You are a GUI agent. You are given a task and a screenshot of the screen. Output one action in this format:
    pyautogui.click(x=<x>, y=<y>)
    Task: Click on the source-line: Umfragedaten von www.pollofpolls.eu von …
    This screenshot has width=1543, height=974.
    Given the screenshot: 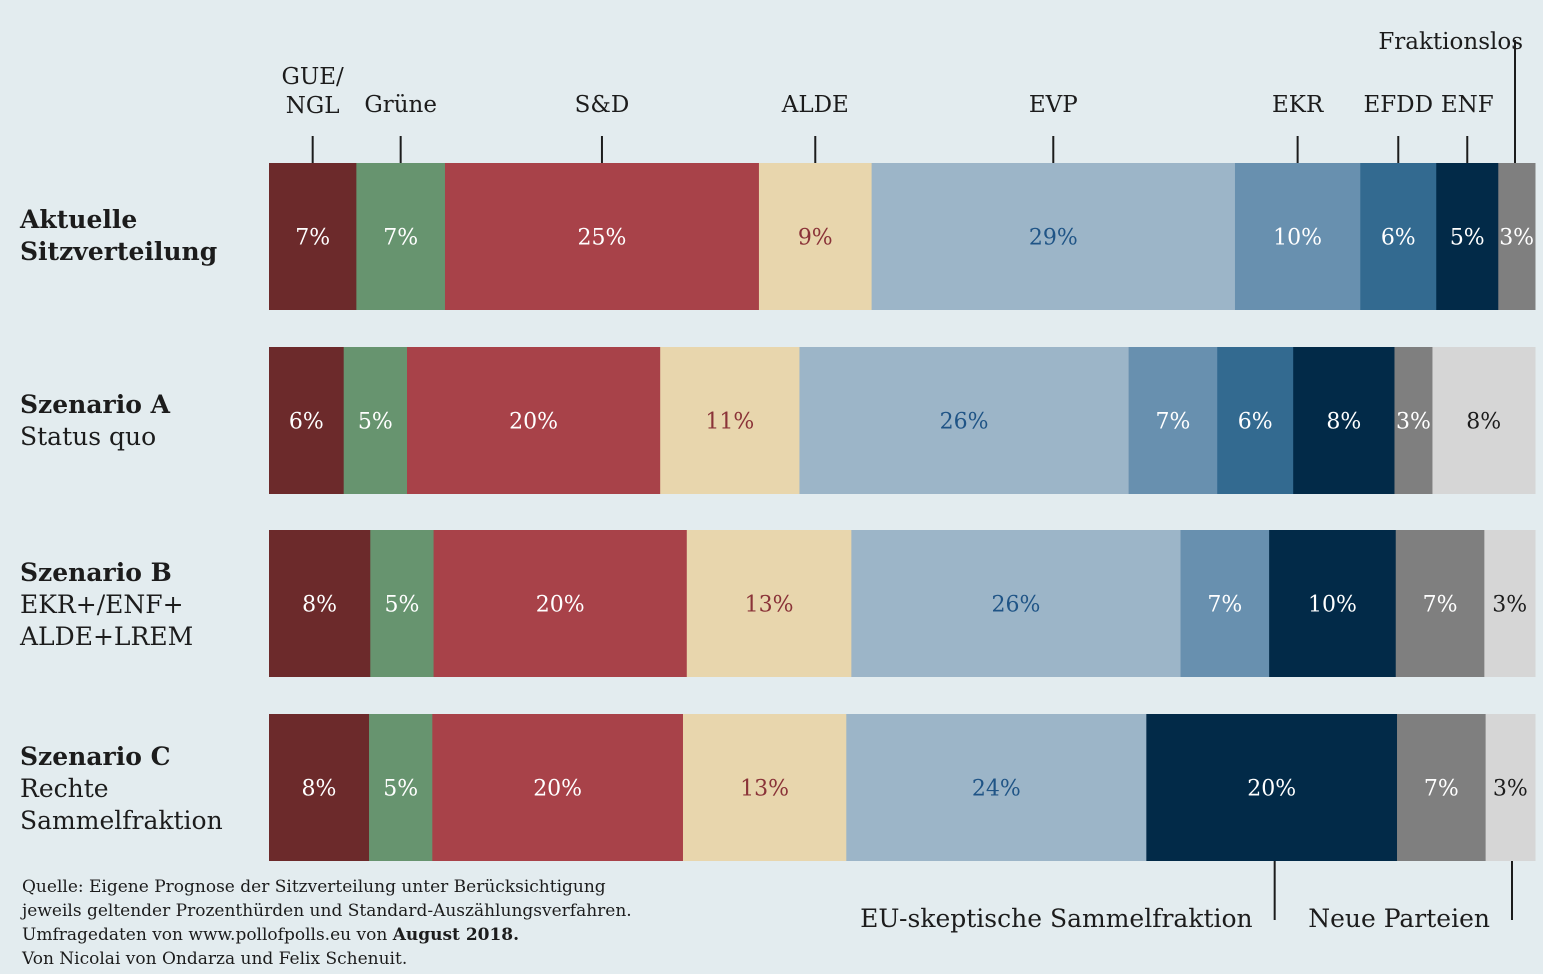 What is the action you would take?
    pyautogui.click(x=270, y=935)
    